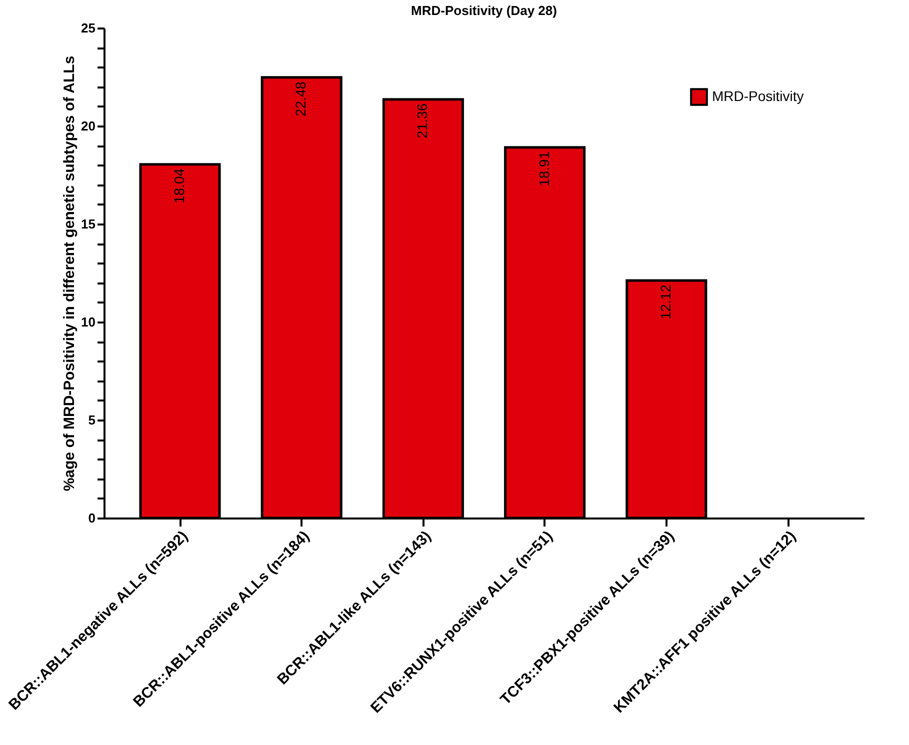  What do you see at coordinates (92, 420) in the screenshot?
I see `y-tick-label: 5` at bounding box center [92, 420].